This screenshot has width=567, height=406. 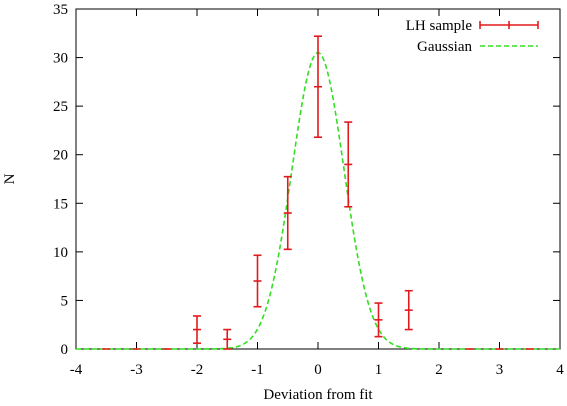 What do you see at coordinates (318, 395) in the screenshot?
I see `x-axis-label: Deviation from fit` at bounding box center [318, 395].